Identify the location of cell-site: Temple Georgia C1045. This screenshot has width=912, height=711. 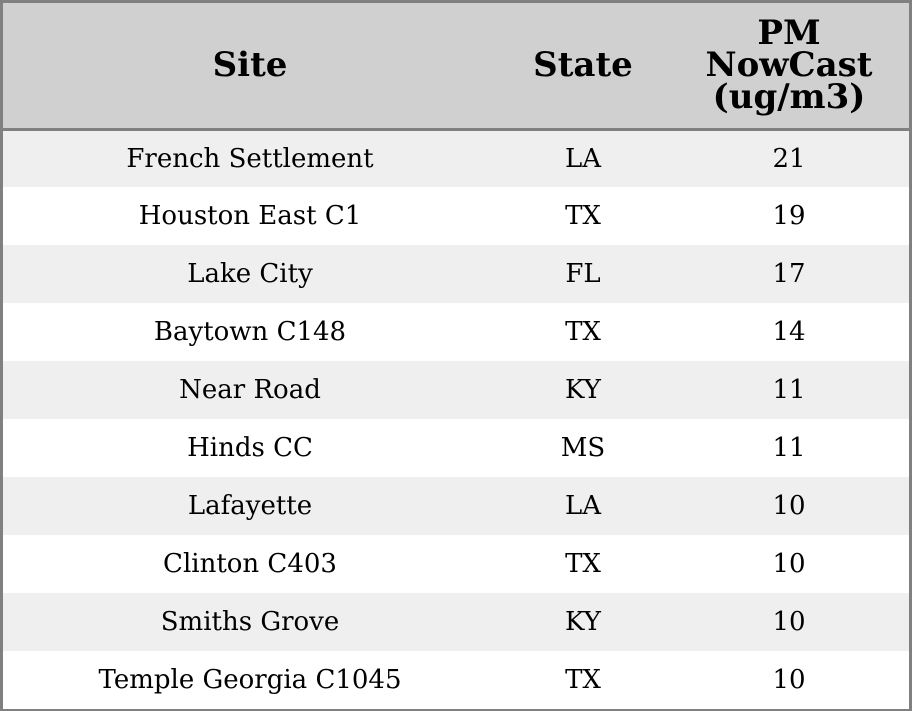
(250, 680).